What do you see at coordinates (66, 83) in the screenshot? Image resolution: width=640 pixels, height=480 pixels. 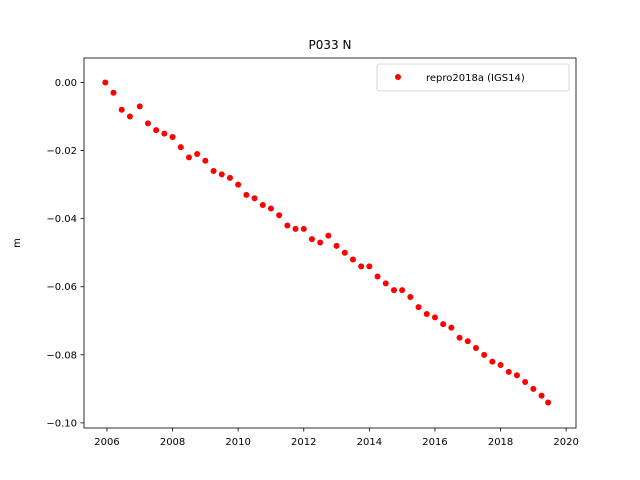 I see `y-tick-label: 0.00` at bounding box center [66, 83].